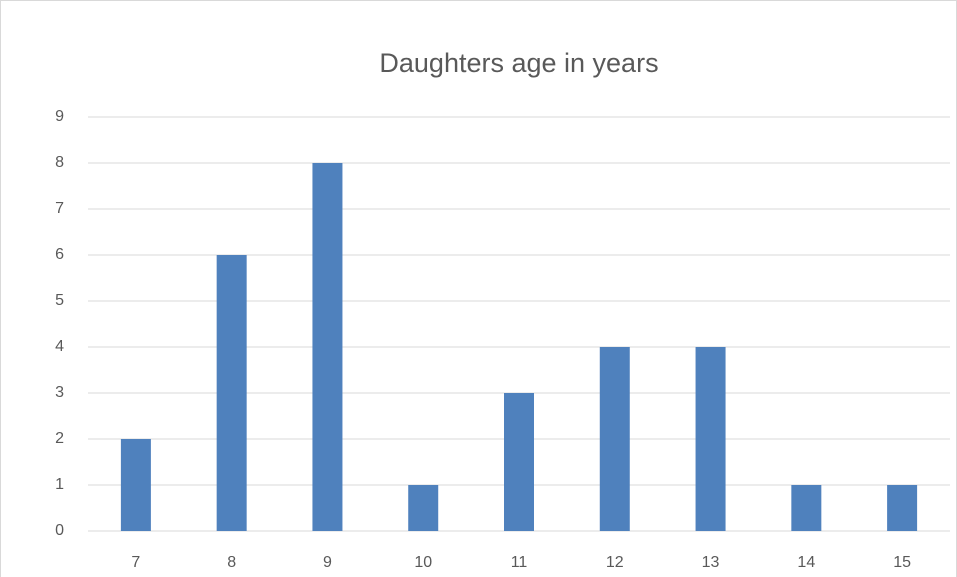  Describe the element at coordinates (59, 208) in the screenshot. I see `y-tick-label: 7` at that location.